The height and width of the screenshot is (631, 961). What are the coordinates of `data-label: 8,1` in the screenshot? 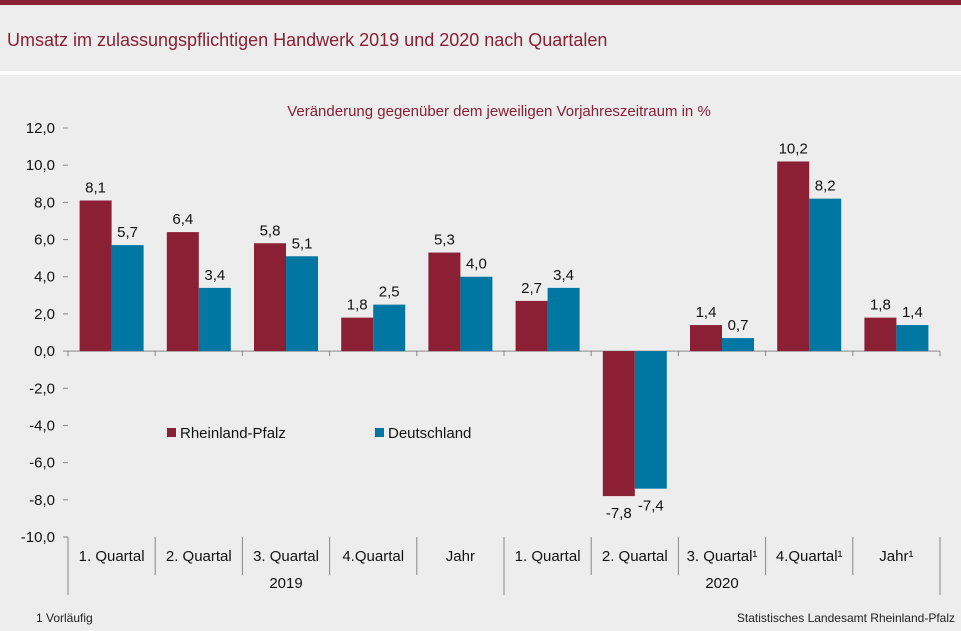 It's located at (95, 188).